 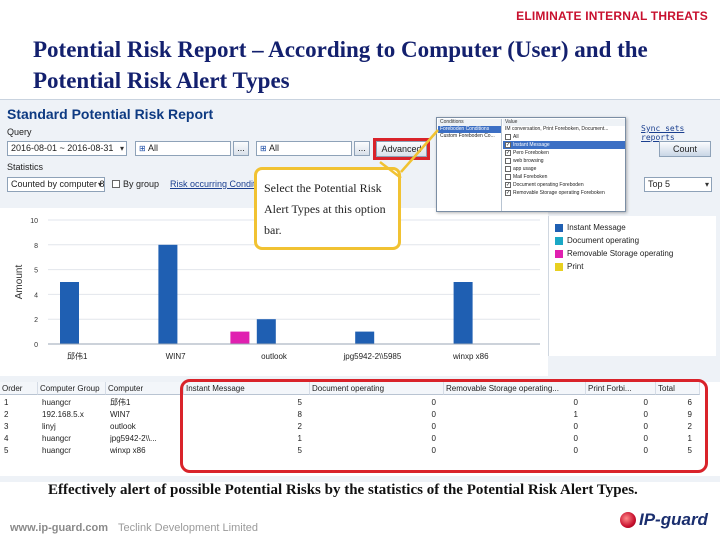 What do you see at coordinates (470, 356) in the screenshot?
I see `x-tick-label: winxp x86` at bounding box center [470, 356].